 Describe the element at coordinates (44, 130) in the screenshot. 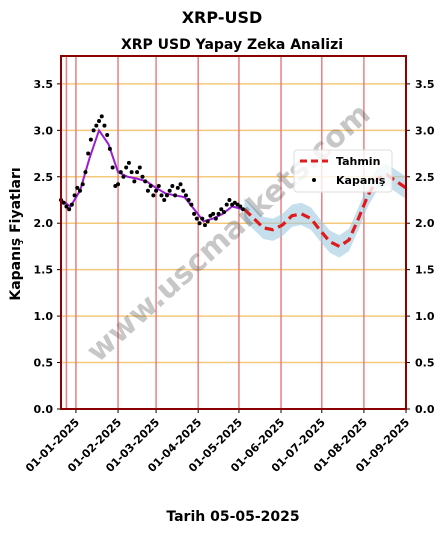

I see `y-tick-label: 3.0` at that location.